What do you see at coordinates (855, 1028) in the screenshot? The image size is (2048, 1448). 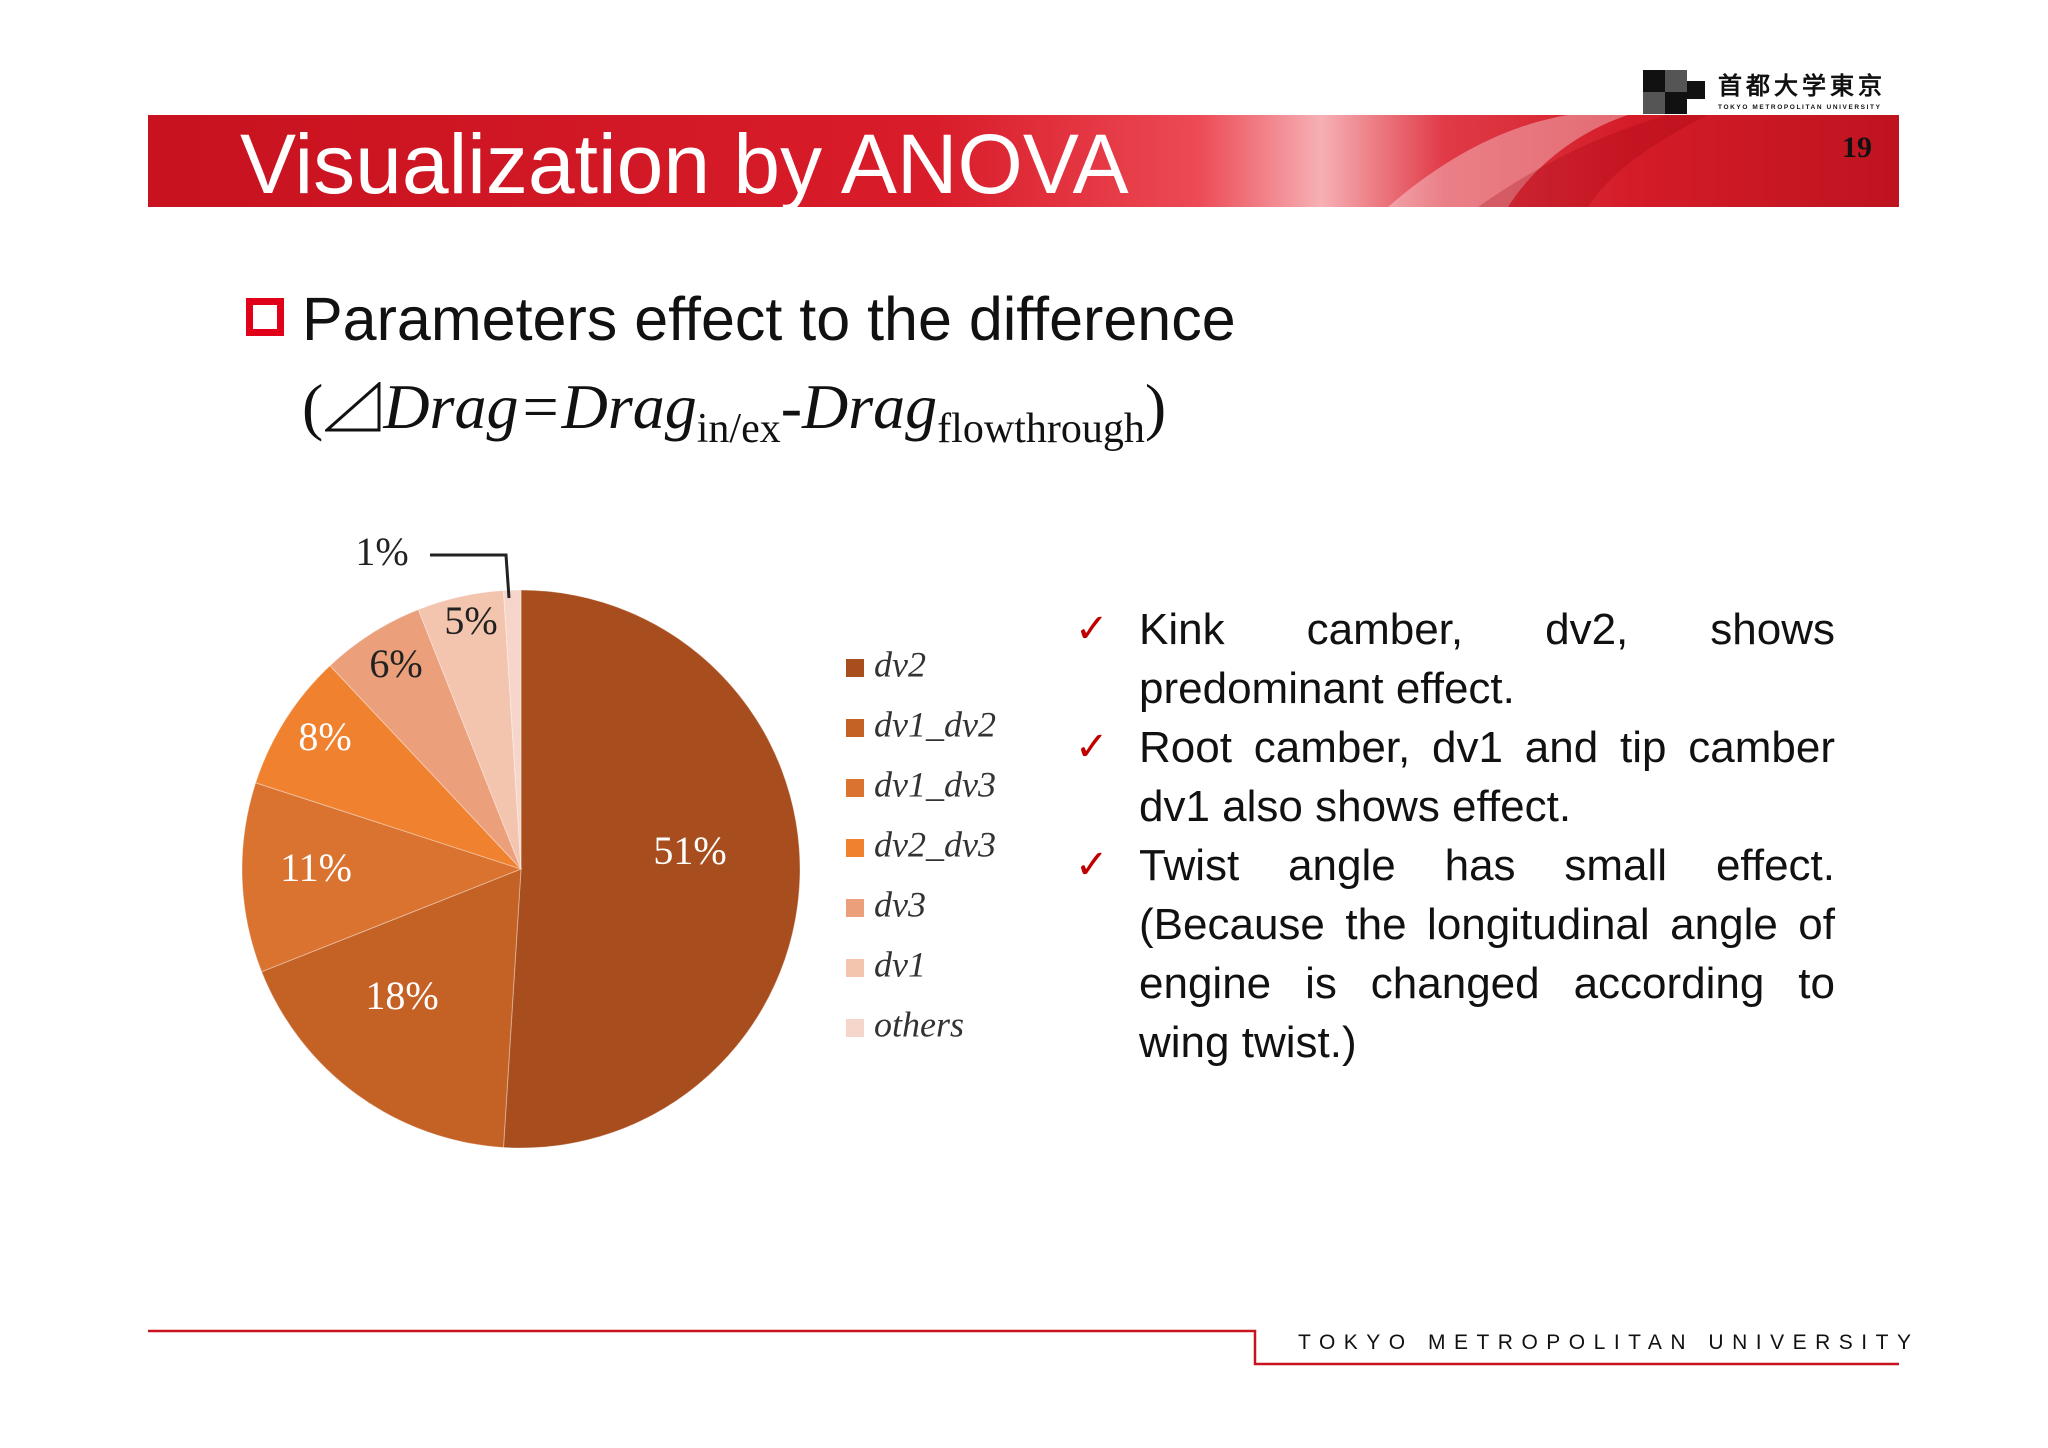 I see `legend-swatch-others` at bounding box center [855, 1028].